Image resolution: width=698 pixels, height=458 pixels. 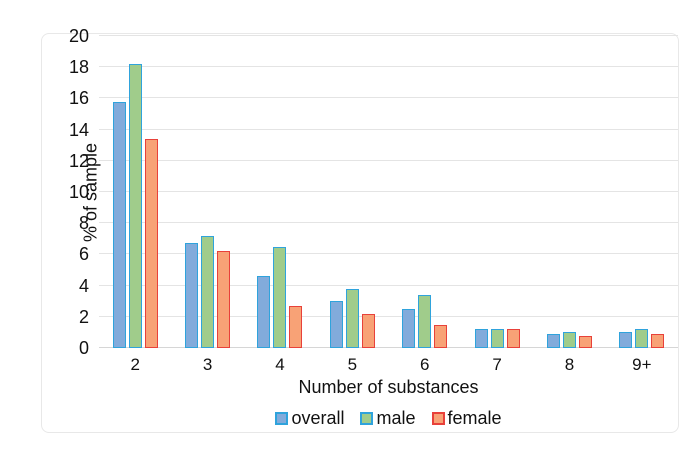 I want to click on bar-overall-9+, so click(x=626, y=340).